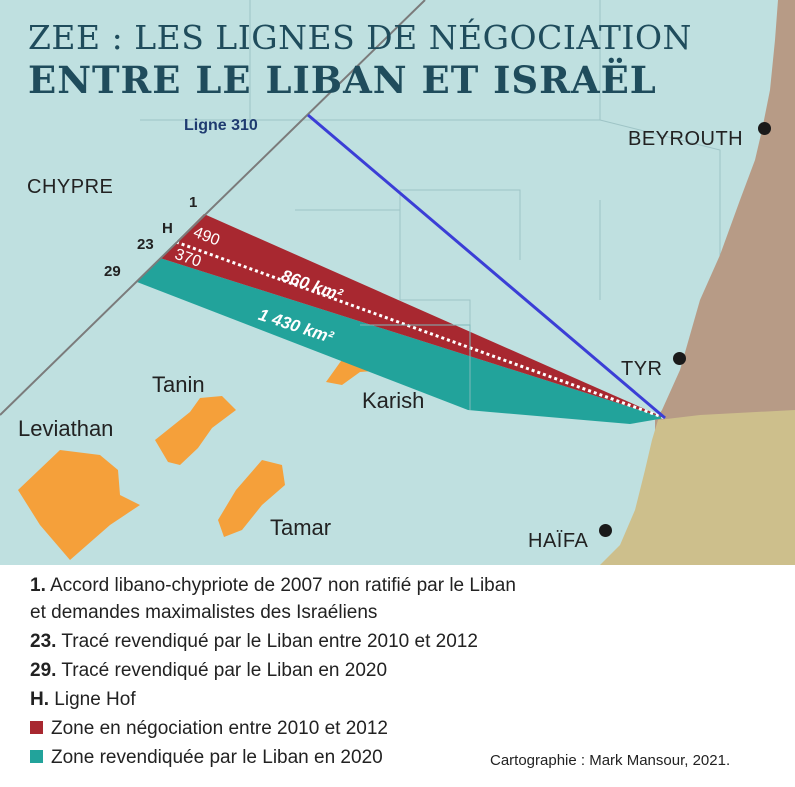 Image resolution: width=795 pixels, height=787 pixels. What do you see at coordinates (221, 125) in the screenshot?
I see `label-ligne-310: Ligne 310` at bounding box center [221, 125].